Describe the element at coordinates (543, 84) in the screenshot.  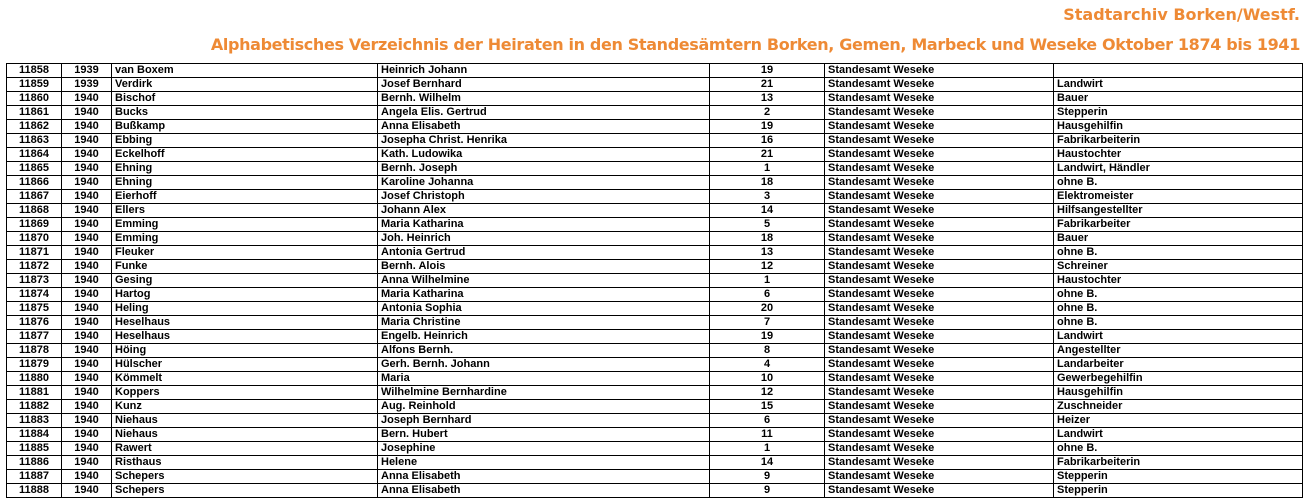
I see `first-names-cell: Josef Bernhard` at that location.